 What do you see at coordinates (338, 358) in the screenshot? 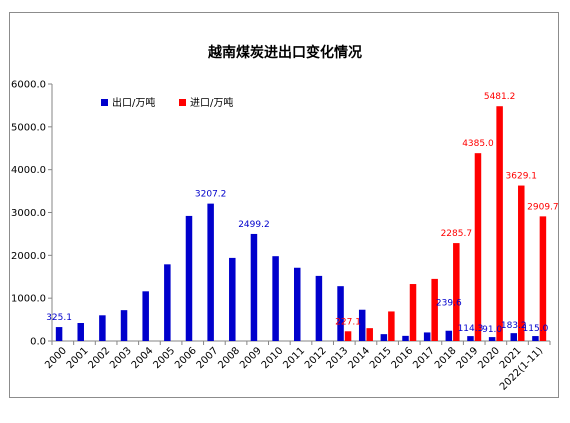
I see `x-tick-label: 2013` at bounding box center [338, 358].